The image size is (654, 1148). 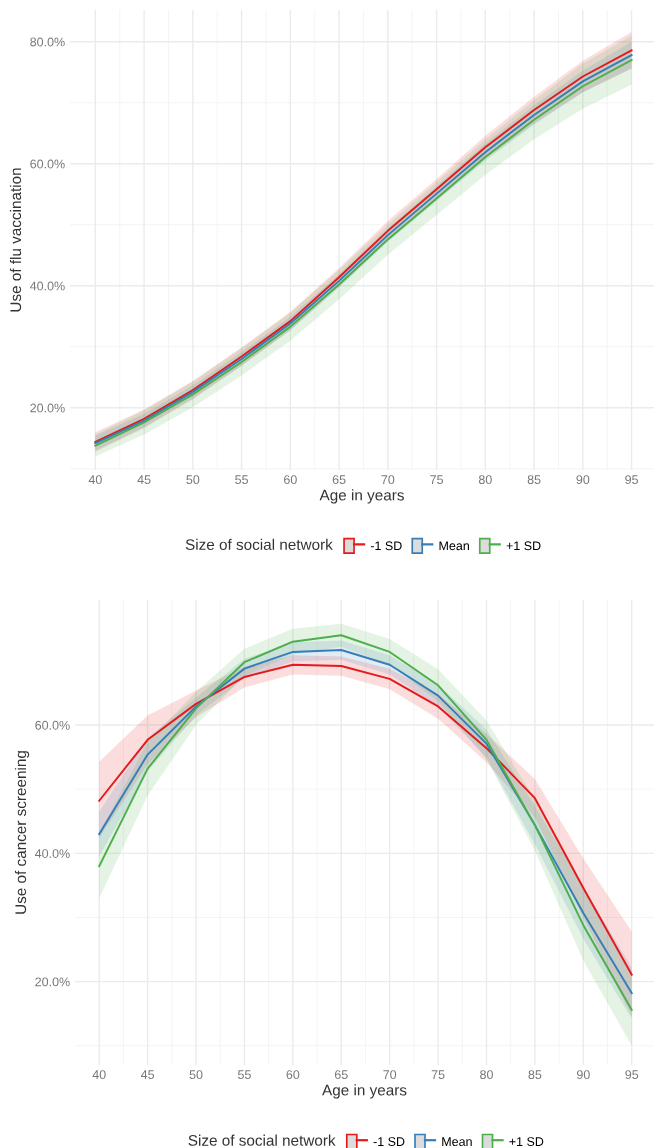 What do you see at coordinates (22, 832) in the screenshot?
I see `y-axis-title: Use of cancer screening` at bounding box center [22, 832].